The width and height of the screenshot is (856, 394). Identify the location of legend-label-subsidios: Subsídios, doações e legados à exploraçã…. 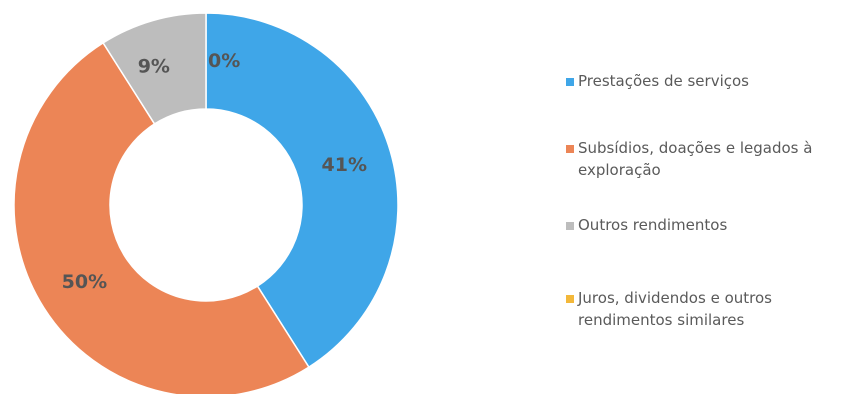
(695, 159).